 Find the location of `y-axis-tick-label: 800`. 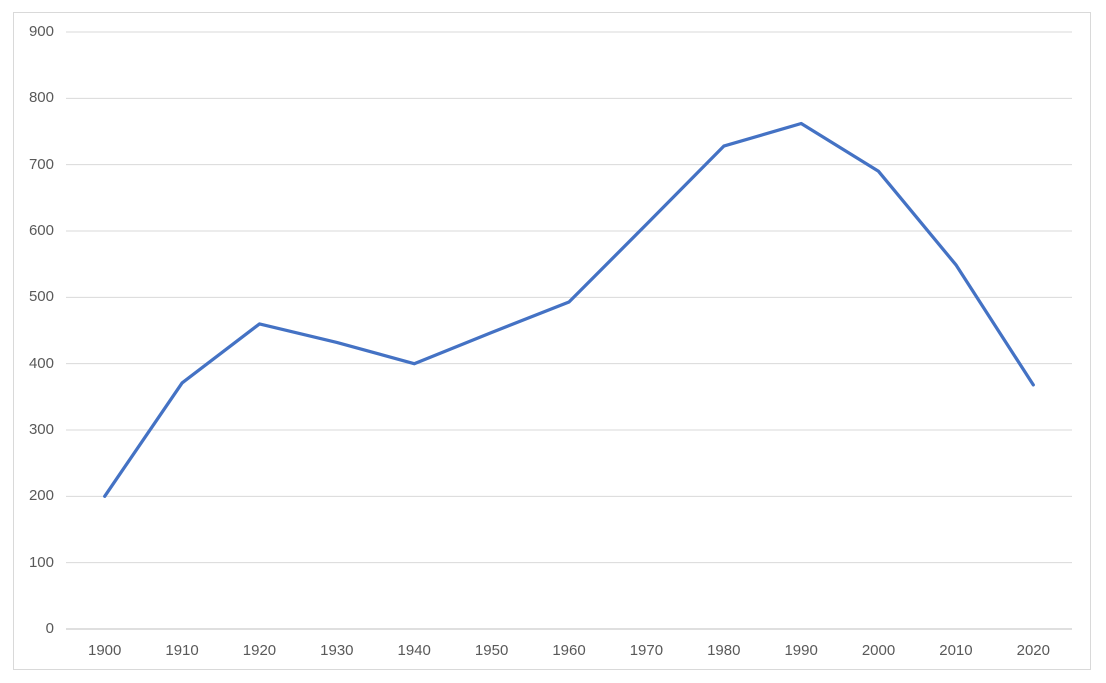

y-axis-tick-label: 800 is located at coordinates (41, 98).